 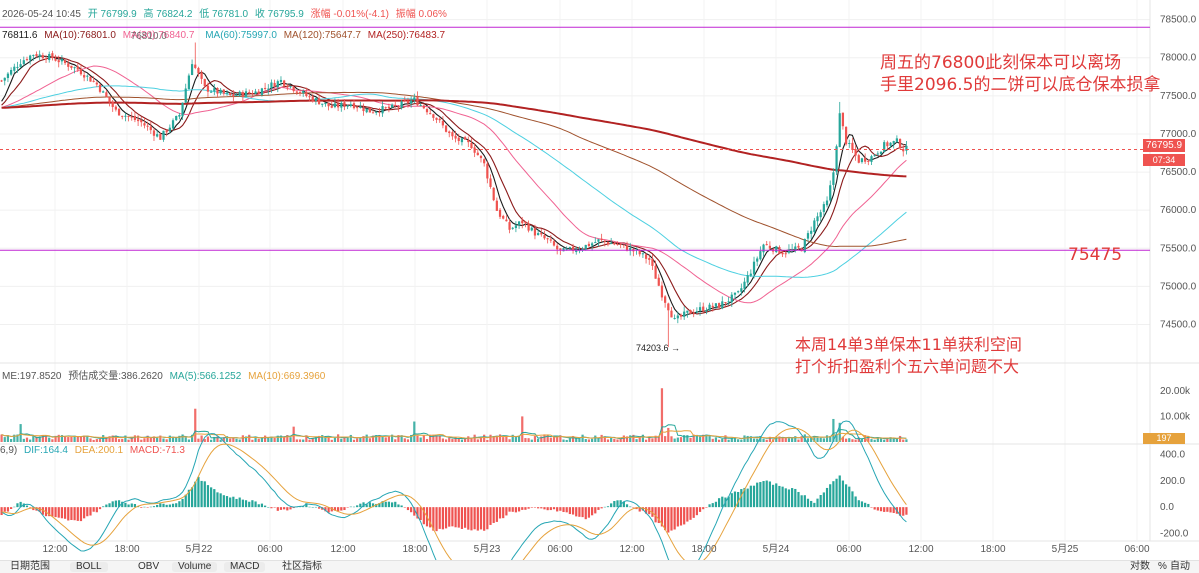 I want to click on vol-ma5: MA(5):566.1252, so click(x=205, y=376).